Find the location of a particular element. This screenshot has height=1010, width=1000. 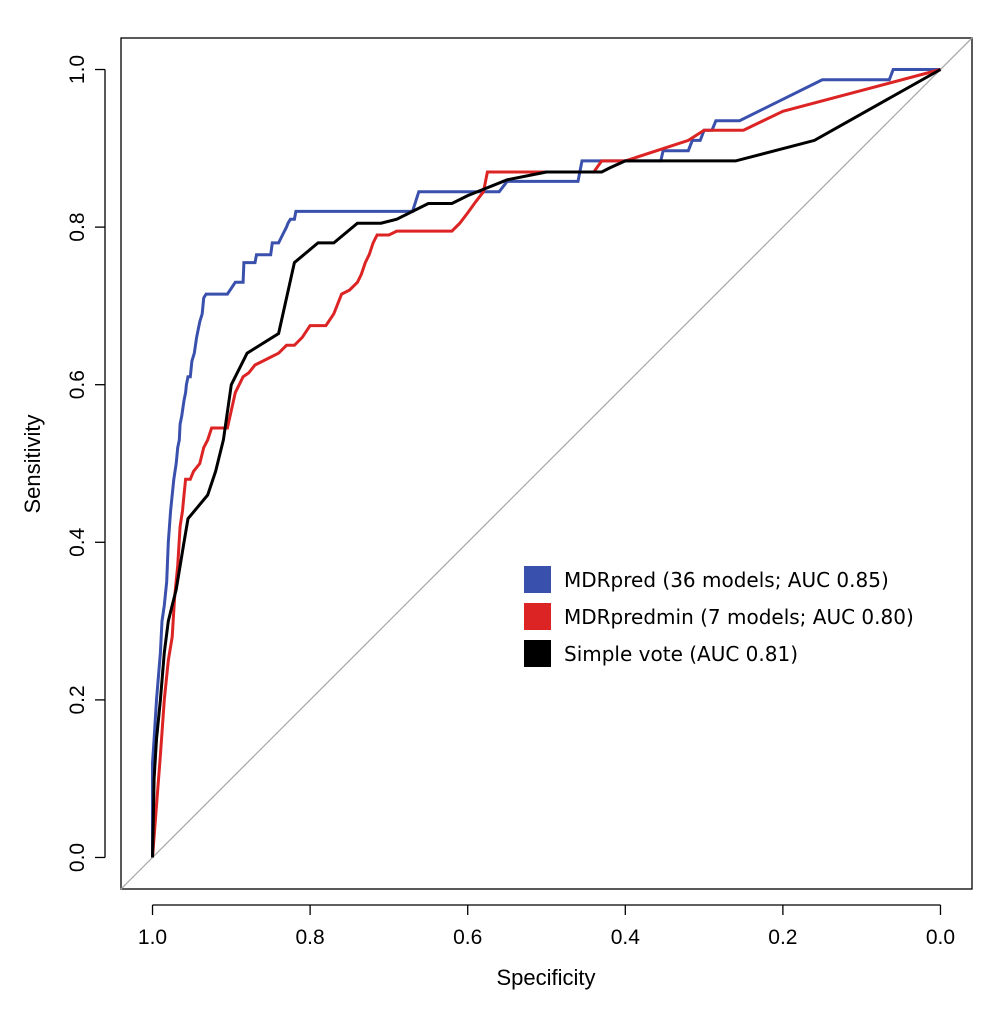

y-axis-label: Sensitivity is located at coordinates (32, 463).